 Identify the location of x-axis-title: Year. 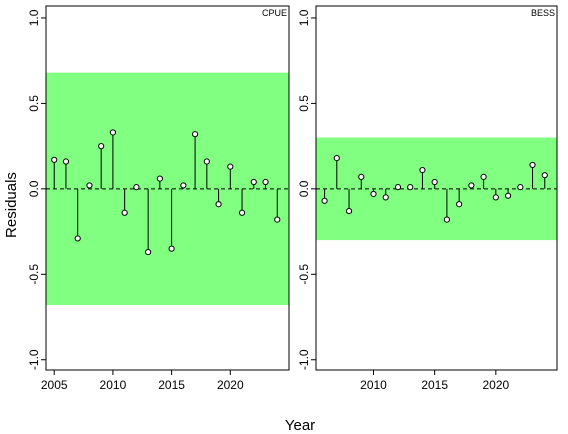
(300, 425).